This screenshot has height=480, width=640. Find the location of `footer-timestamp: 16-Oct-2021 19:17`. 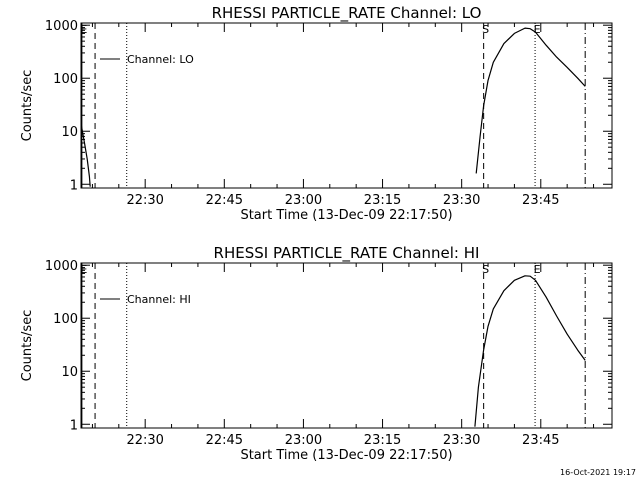

footer-timestamp: 16-Oct-2021 19:17 is located at coordinates (598, 472).